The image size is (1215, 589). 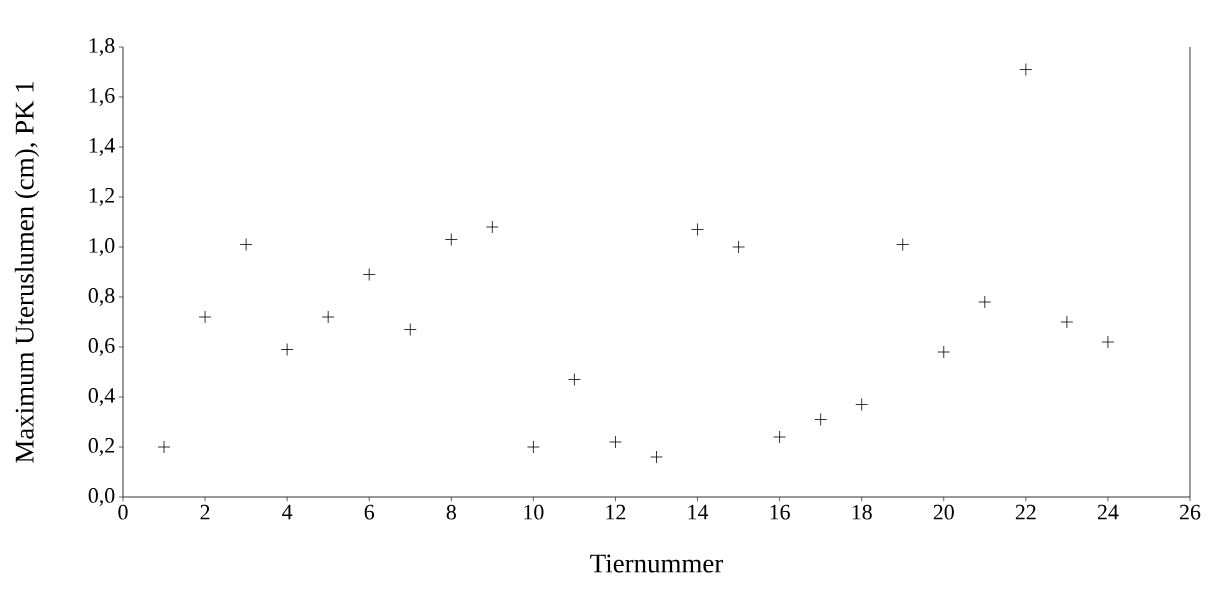 What do you see at coordinates (101, 397) in the screenshot?
I see `y-tick-label: 0,4` at bounding box center [101, 397].